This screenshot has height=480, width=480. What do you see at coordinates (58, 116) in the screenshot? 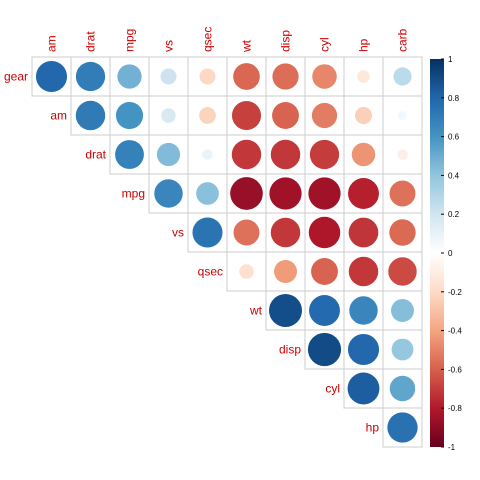
I see `row-label-am: am` at bounding box center [58, 116].